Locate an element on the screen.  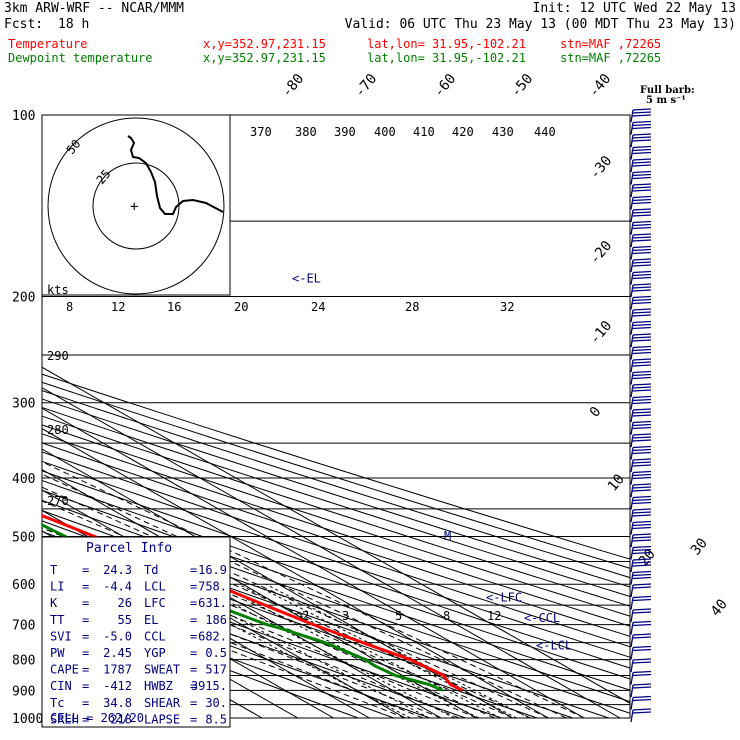
theta-label: 400 is located at coordinates (385, 132).